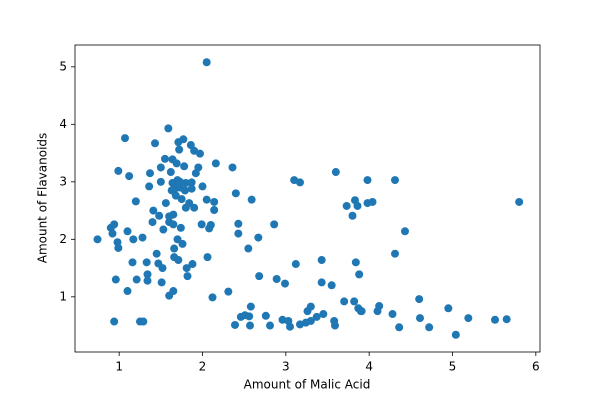 Image resolution: width=600 pixels, height=400 pixels. Describe the element at coordinates (286, 367) in the screenshot. I see `x-tick-label: 3` at that location.